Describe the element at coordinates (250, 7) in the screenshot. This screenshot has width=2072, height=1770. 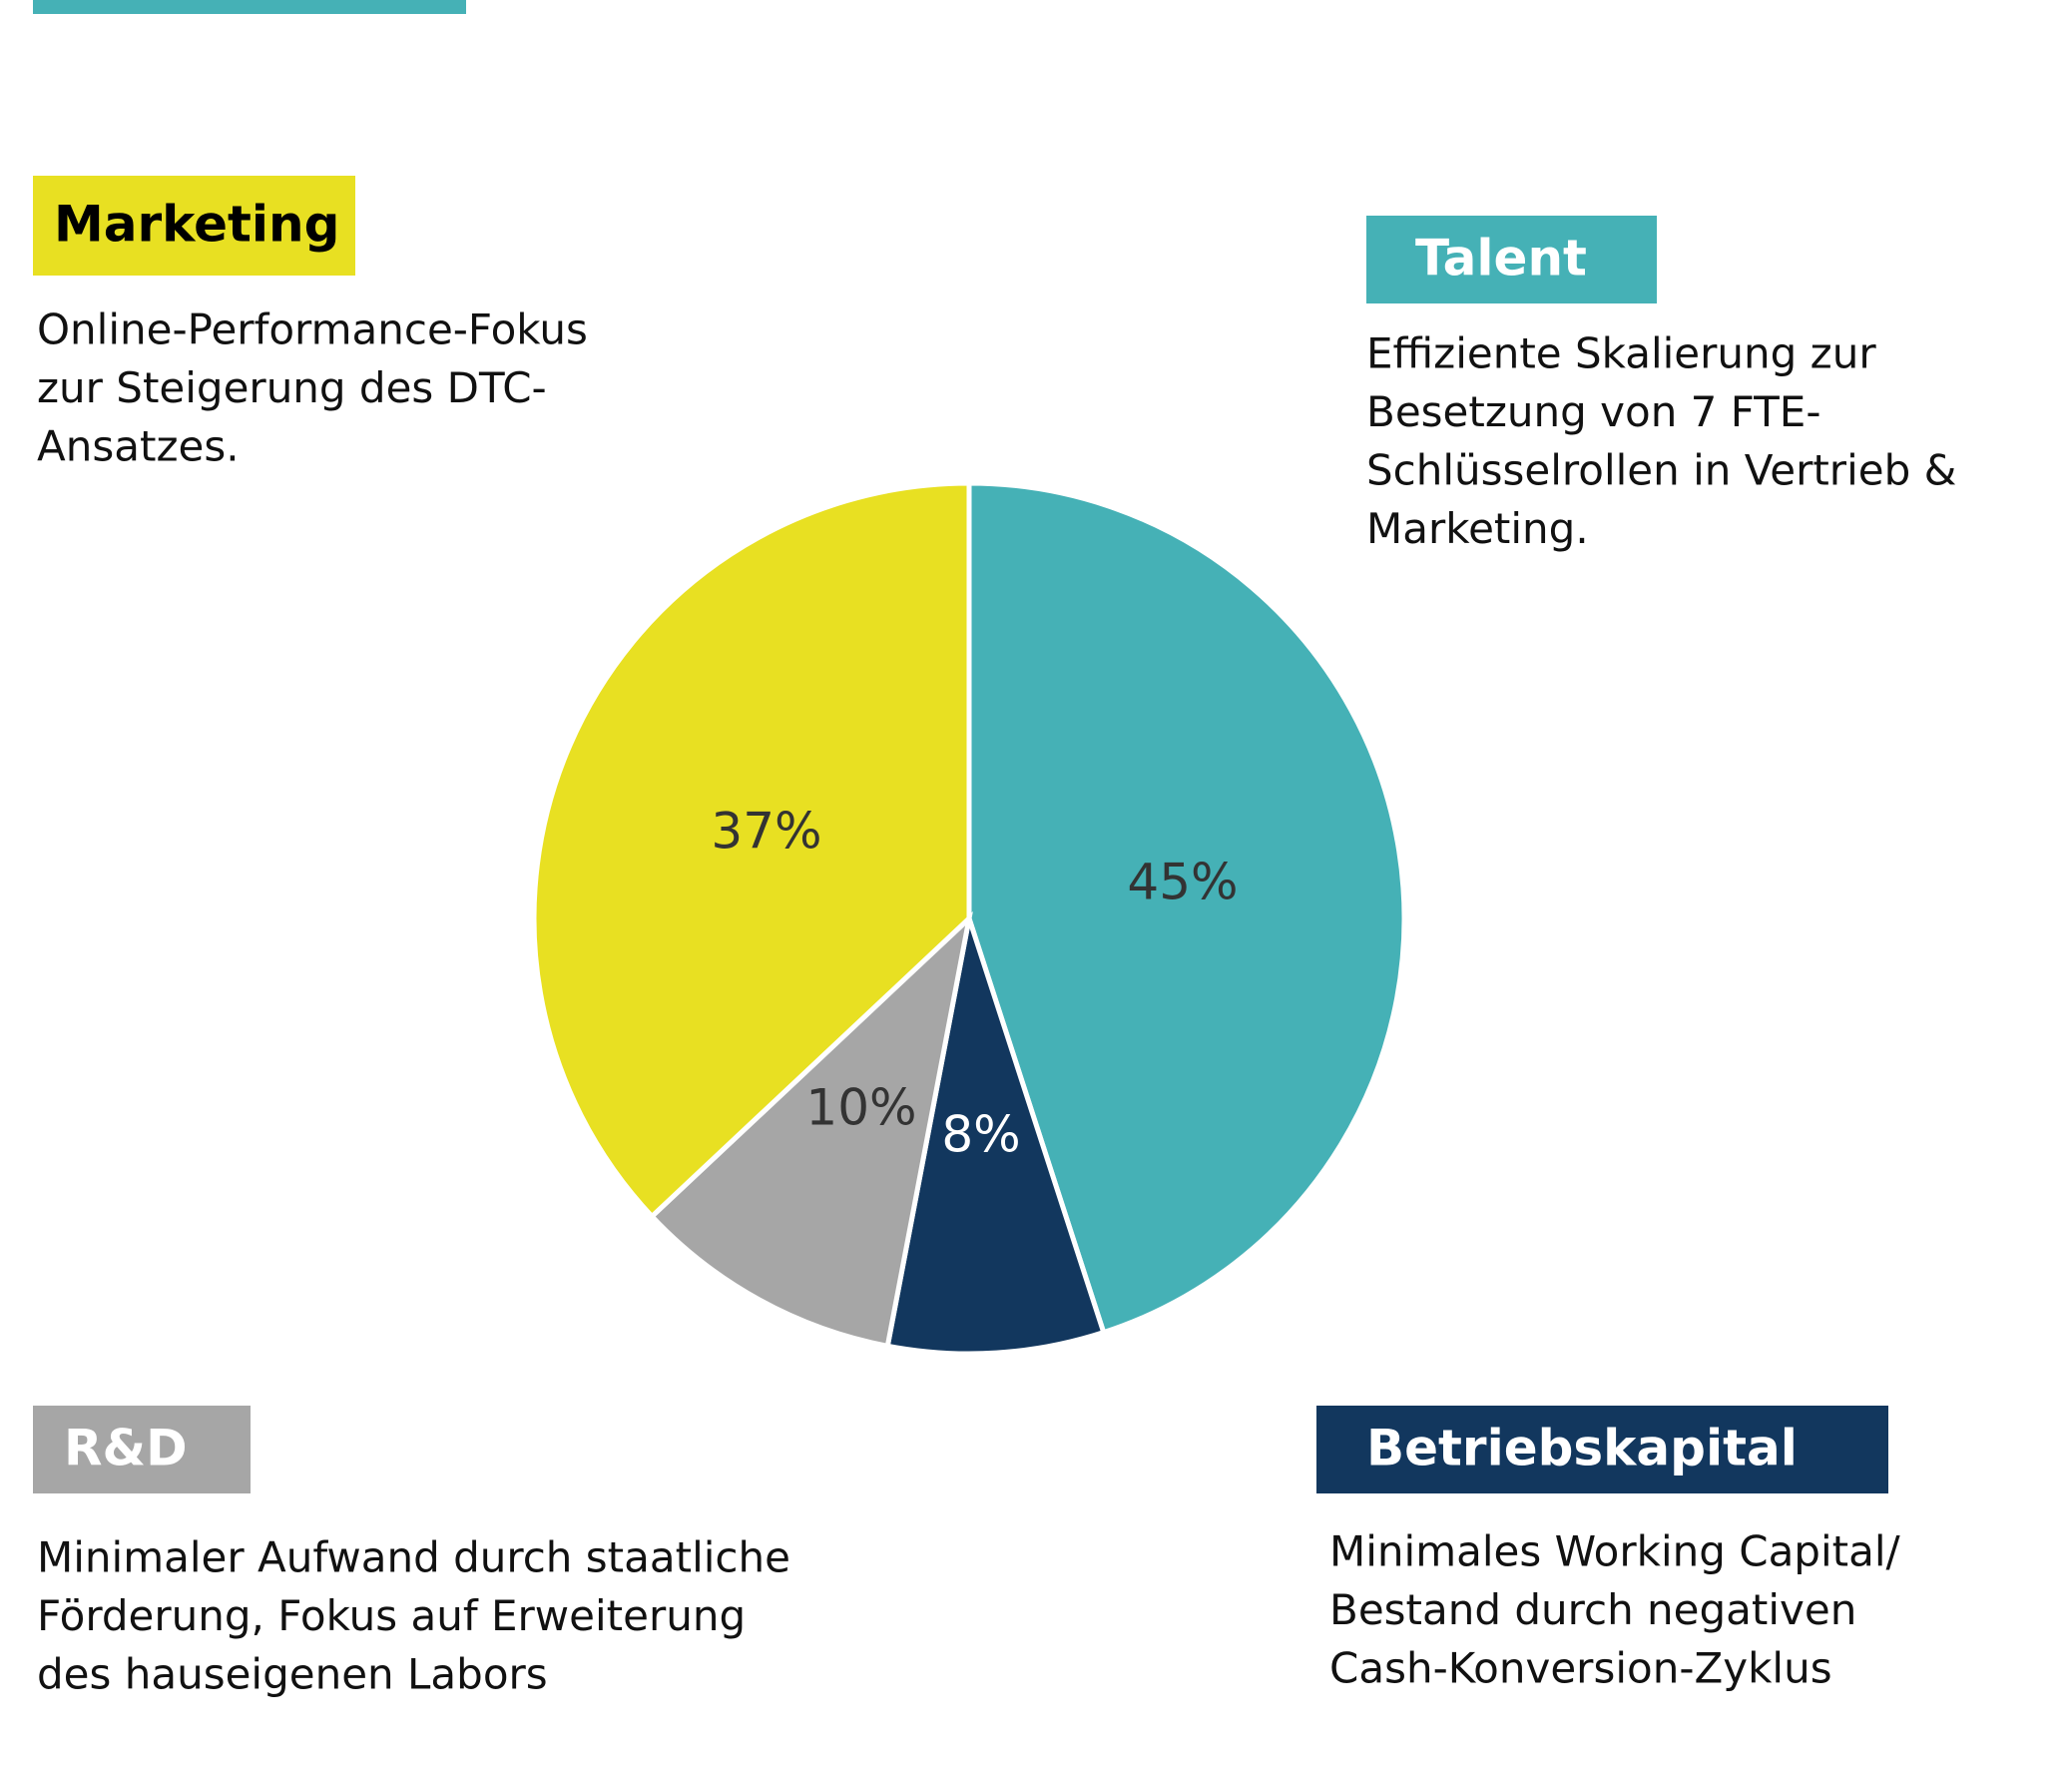
I see `accent-bar` at that location.